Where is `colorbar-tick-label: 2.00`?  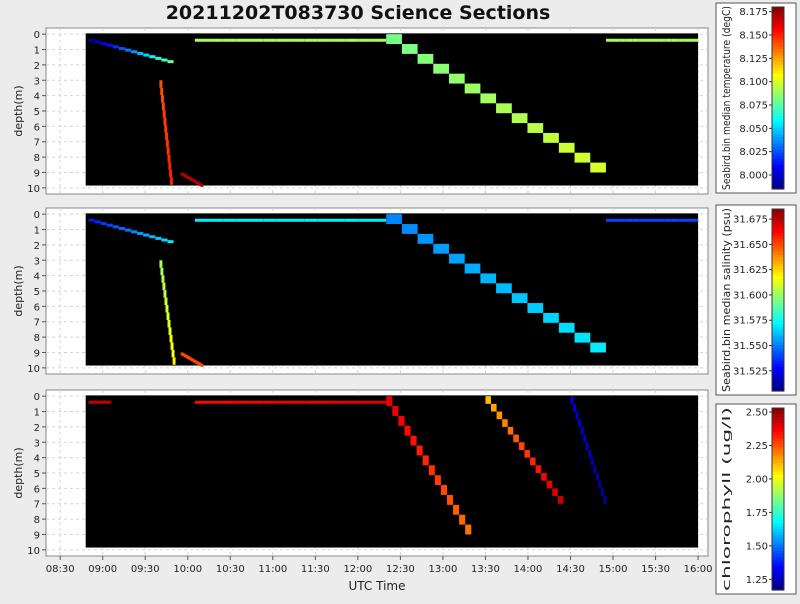 colorbar-tick-label: 2.00 is located at coordinates (757, 479).